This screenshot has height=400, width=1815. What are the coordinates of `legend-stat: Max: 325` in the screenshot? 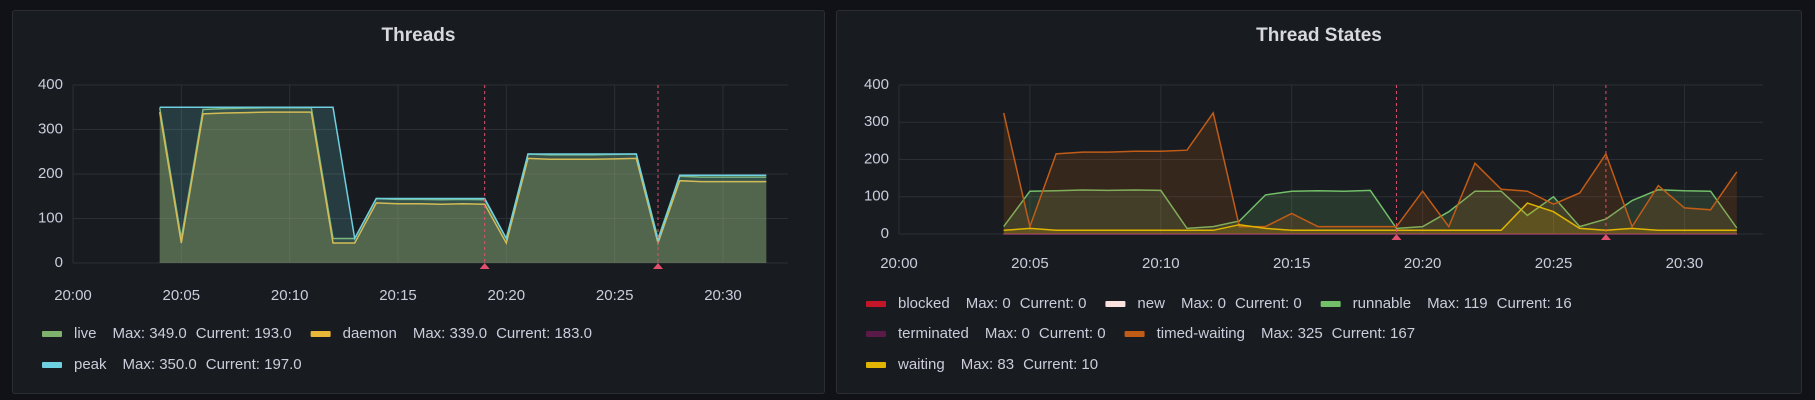 It's located at (1292, 333).